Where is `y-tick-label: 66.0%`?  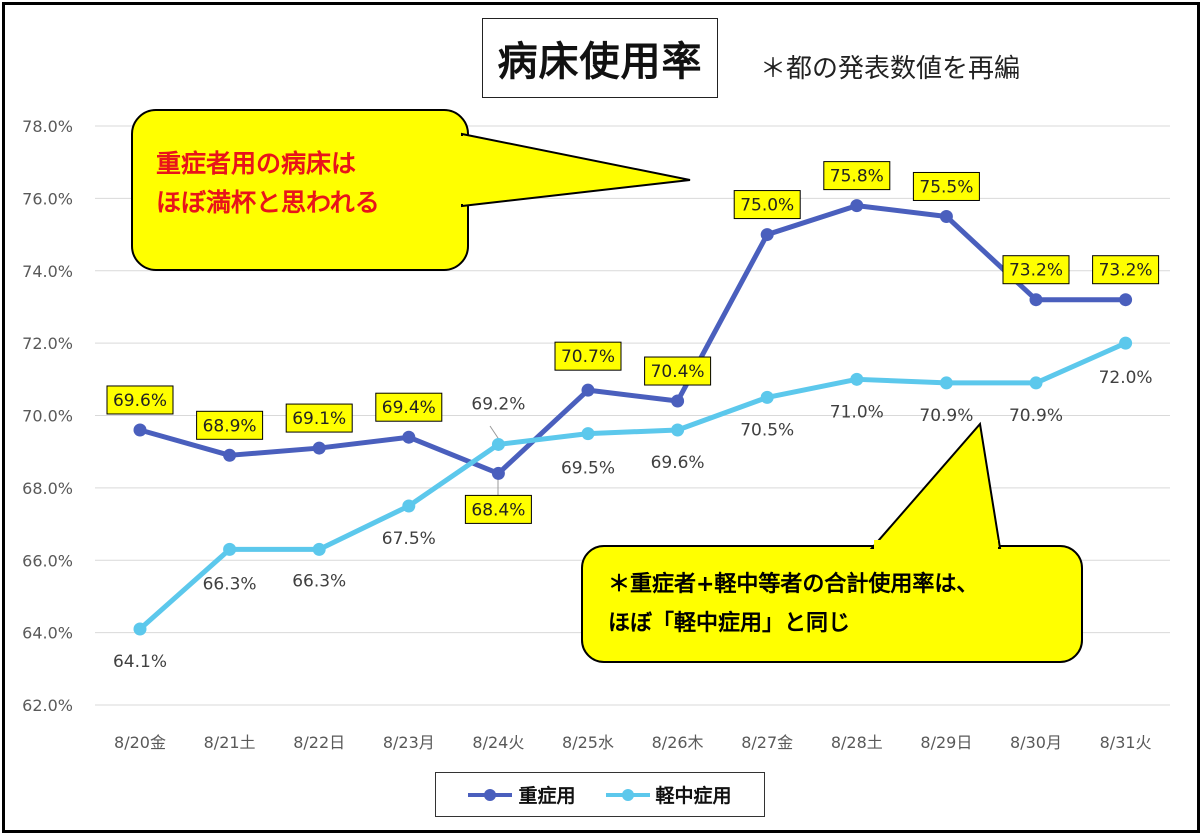
y-tick-label: 66.0% is located at coordinates (47, 560).